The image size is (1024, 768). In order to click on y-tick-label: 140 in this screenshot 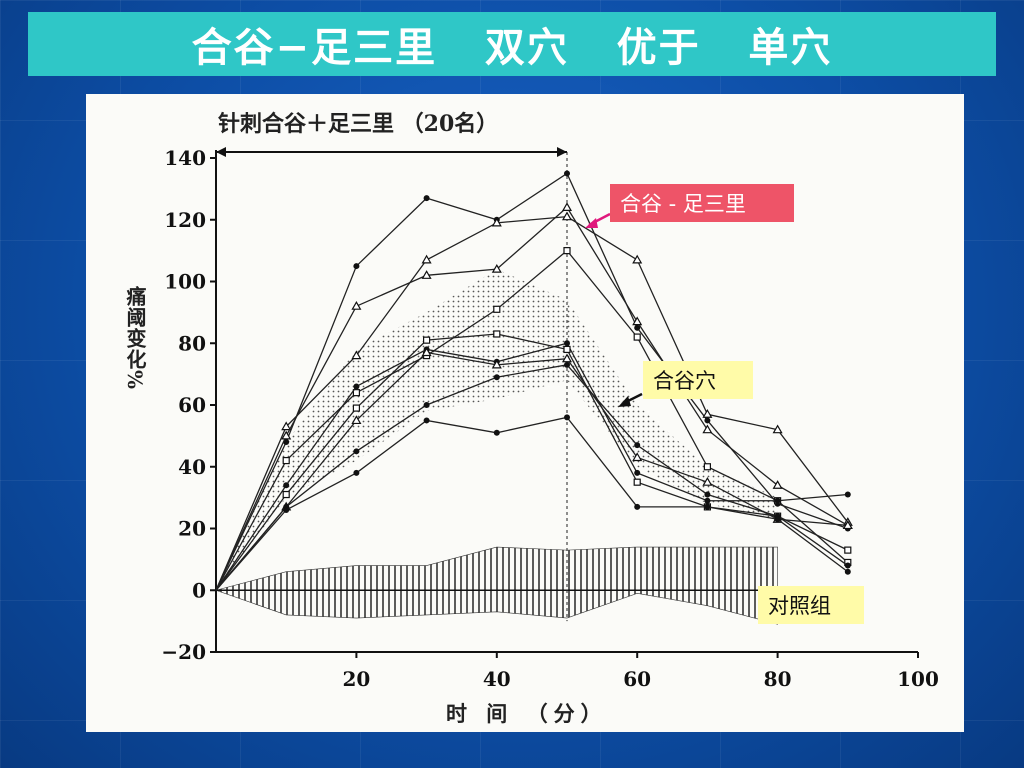, I will do `click(185, 158)`.